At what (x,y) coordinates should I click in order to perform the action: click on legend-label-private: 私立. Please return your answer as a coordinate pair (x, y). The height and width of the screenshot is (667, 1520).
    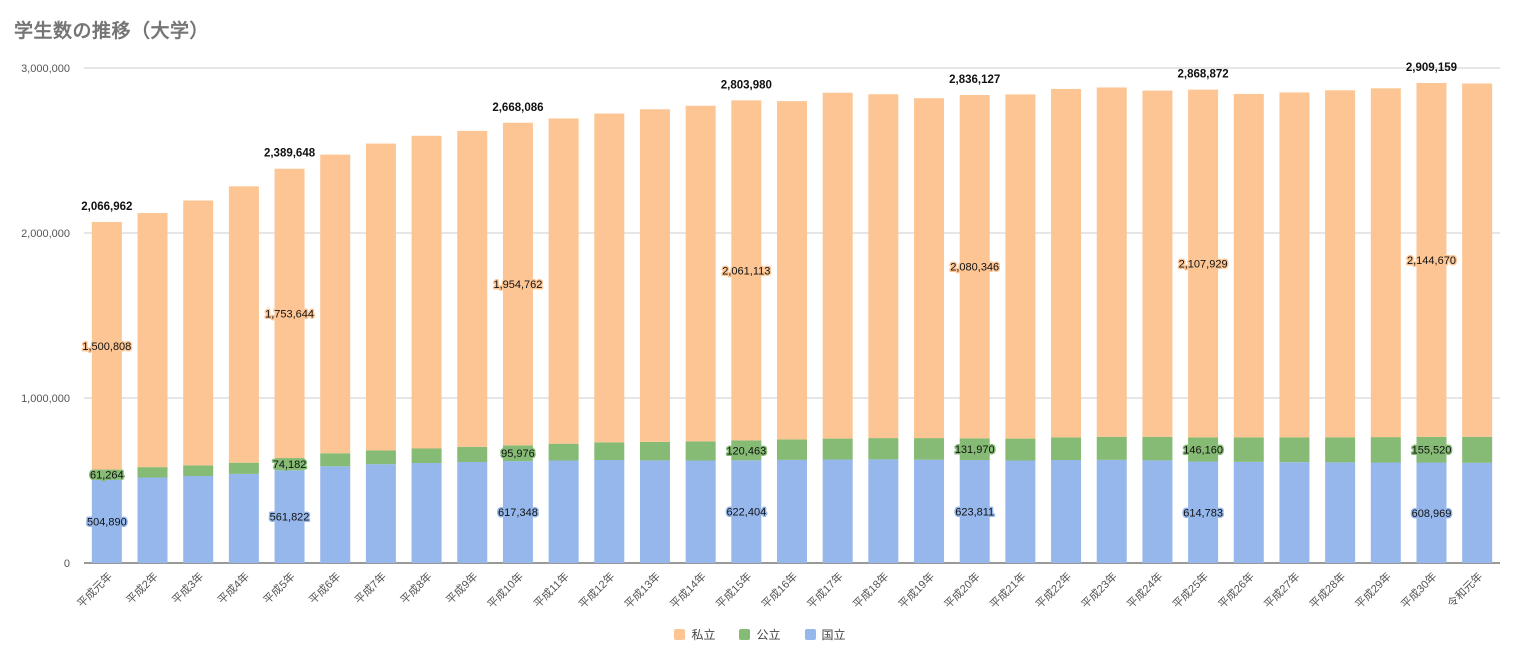
    Looking at the image, I should click on (703, 635).